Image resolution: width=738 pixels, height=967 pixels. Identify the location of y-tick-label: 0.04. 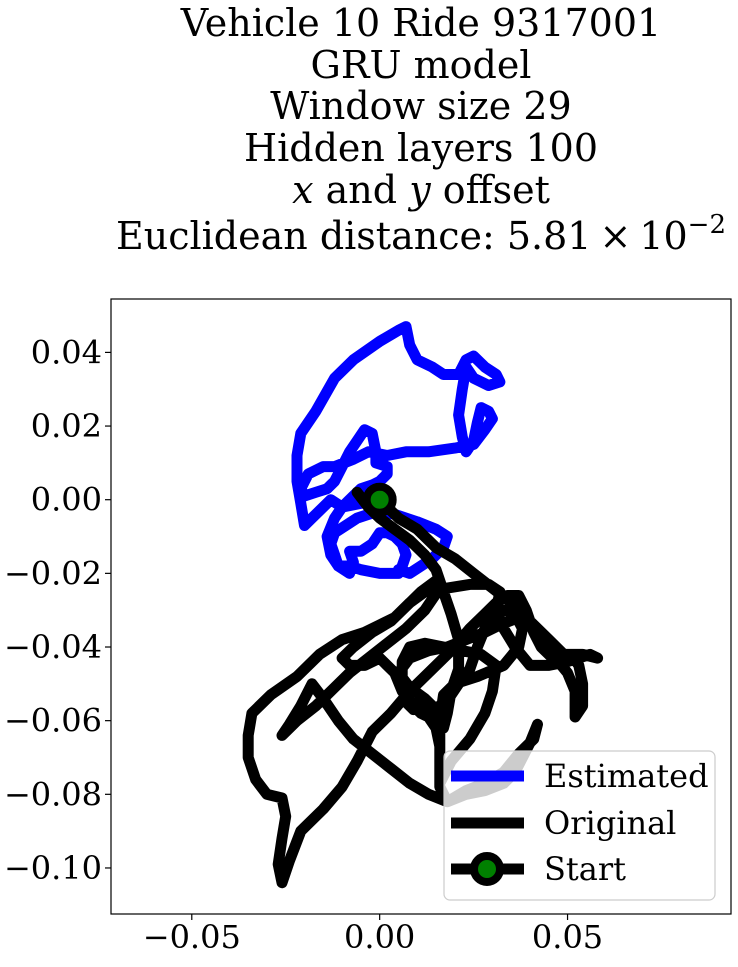
(66, 352).